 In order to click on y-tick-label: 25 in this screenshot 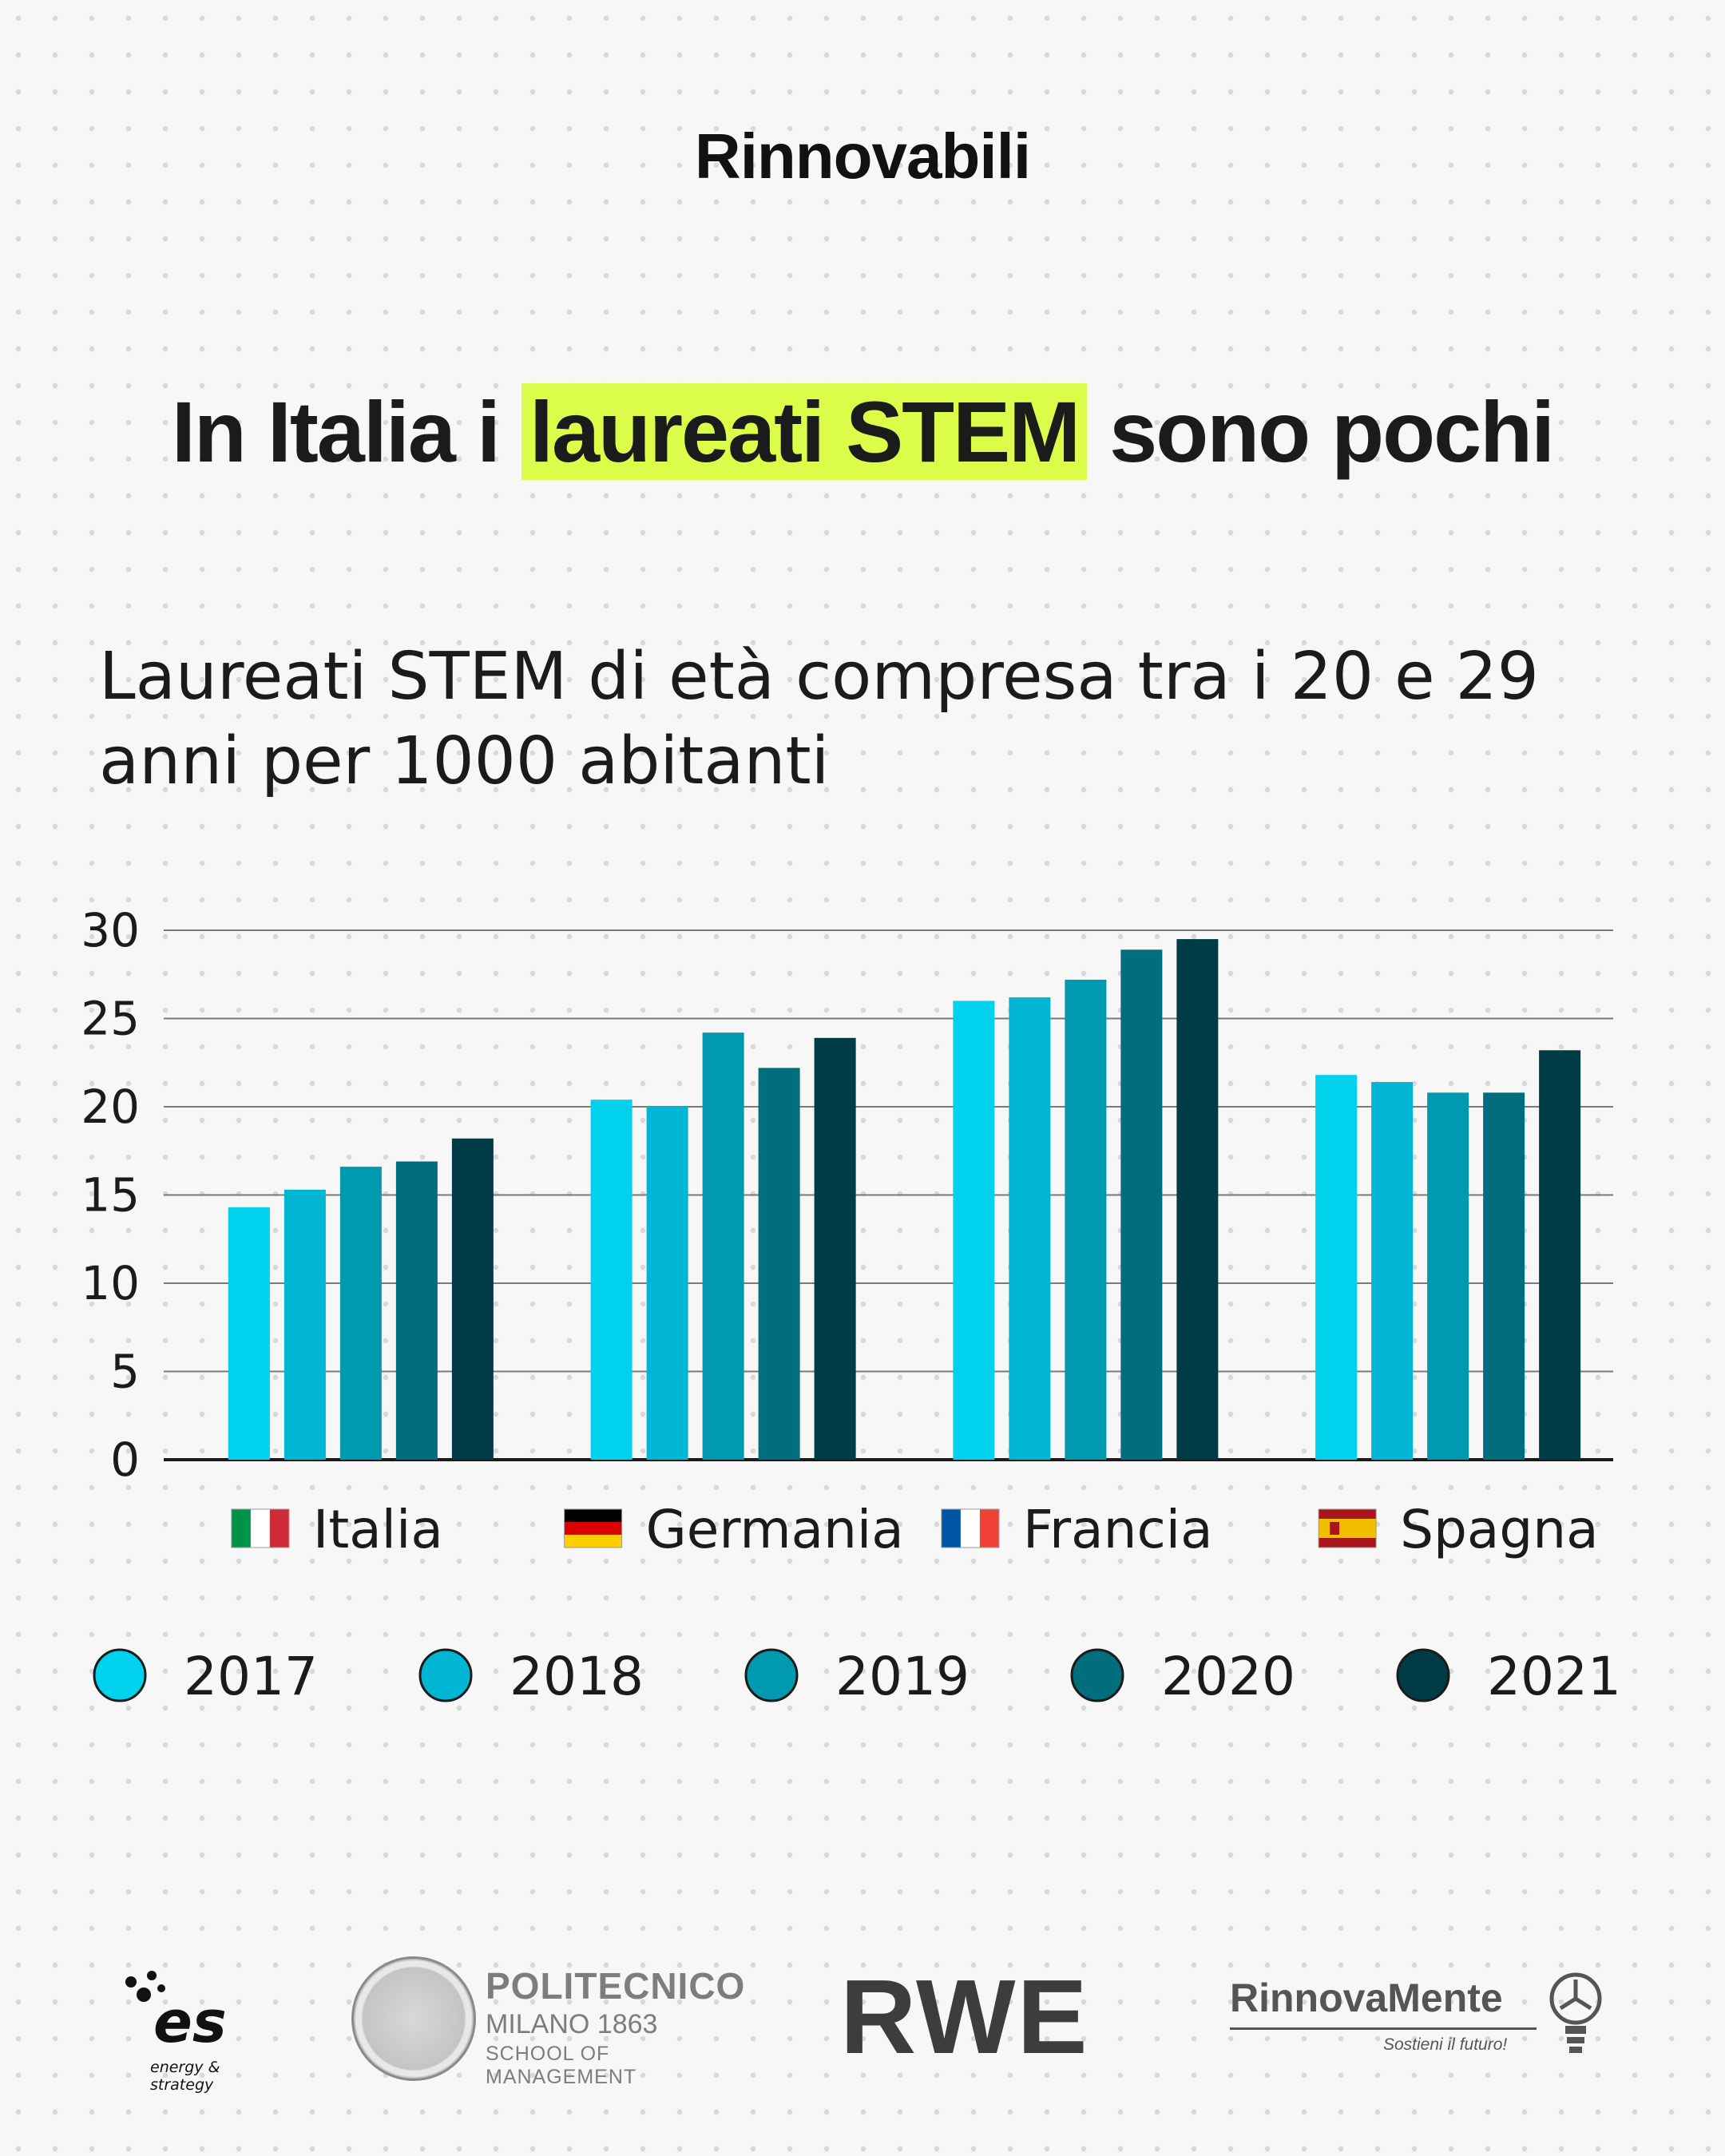, I will do `click(111, 1019)`.